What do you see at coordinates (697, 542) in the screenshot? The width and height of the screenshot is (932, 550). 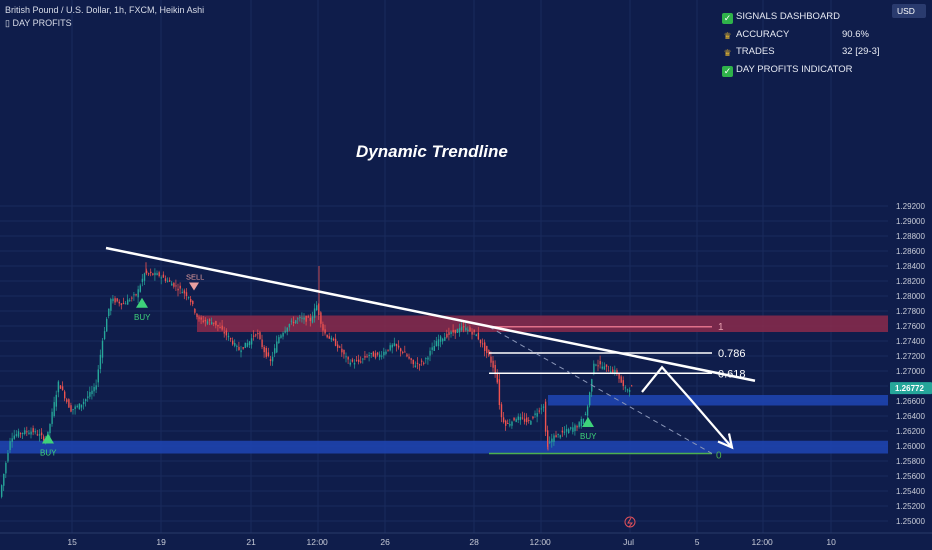 I see `time-axis-tick: 5` at bounding box center [697, 542].